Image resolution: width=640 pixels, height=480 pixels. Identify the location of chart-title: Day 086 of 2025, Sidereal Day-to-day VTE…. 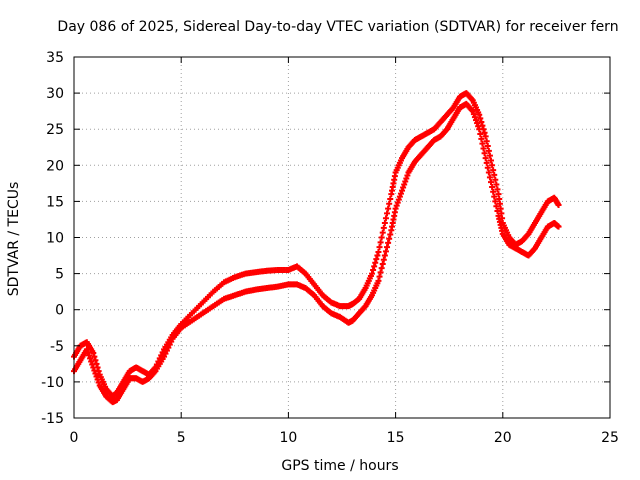
(337, 27).